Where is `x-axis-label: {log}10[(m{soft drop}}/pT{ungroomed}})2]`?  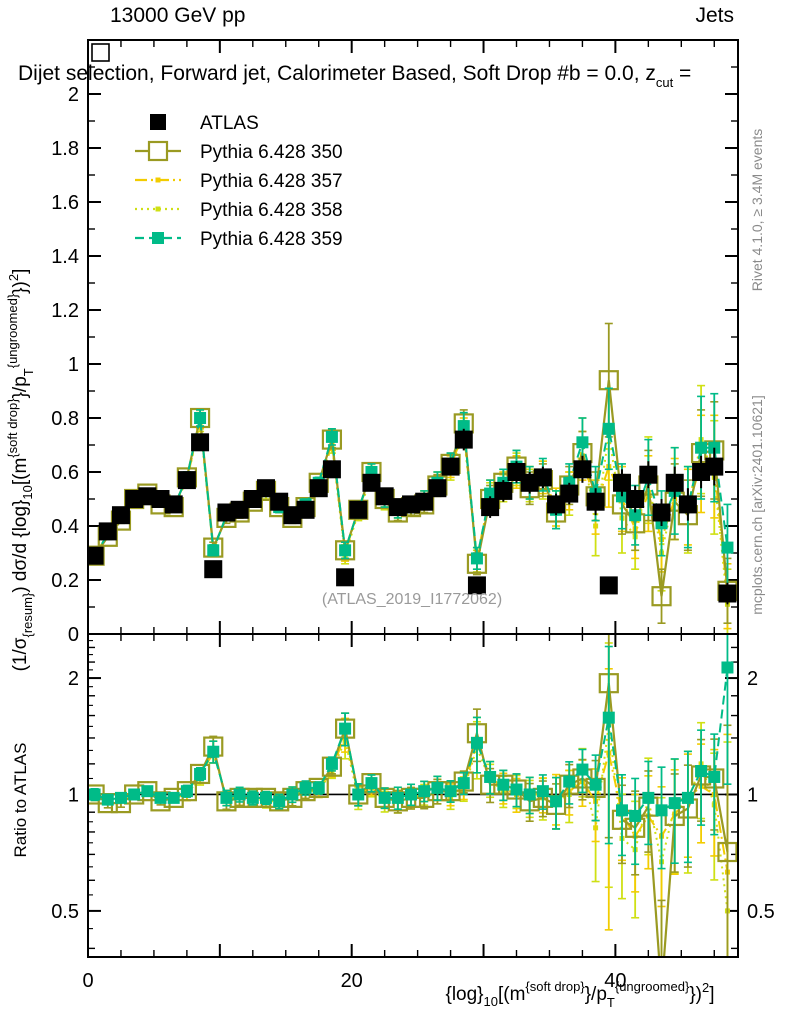
x-axis-label: {log}10[(m{soft drop}}/pT{ungroomed}})2] is located at coordinates (579, 994).